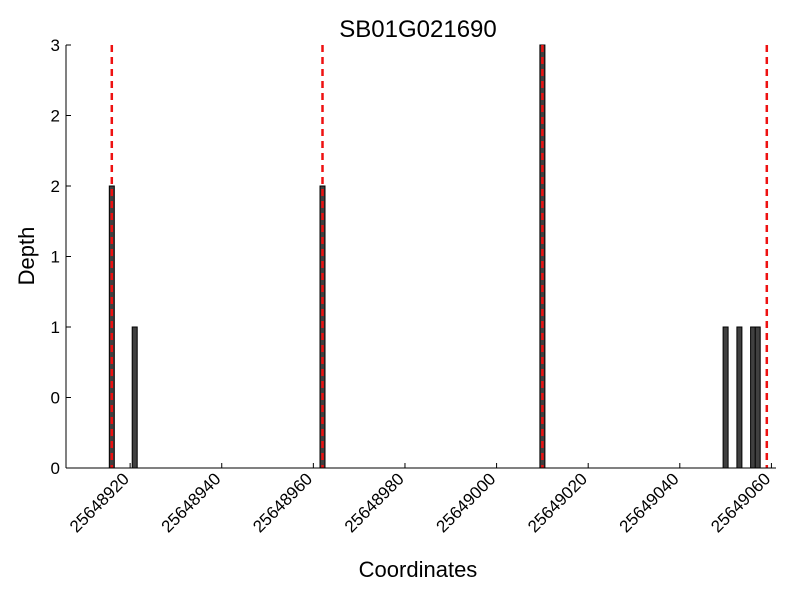 This screenshot has height=600, width=800. What do you see at coordinates (55, 257) in the screenshot?
I see `y-tick-label-3: 1` at bounding box center [55, 257].